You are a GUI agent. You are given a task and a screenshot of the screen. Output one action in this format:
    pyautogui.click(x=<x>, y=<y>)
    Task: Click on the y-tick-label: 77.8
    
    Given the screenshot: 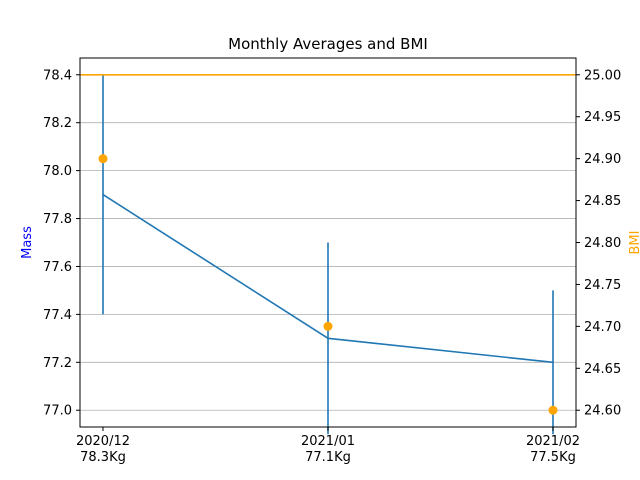 What is the action you would take?
    pyautogui.click(x=57, y=219)
    